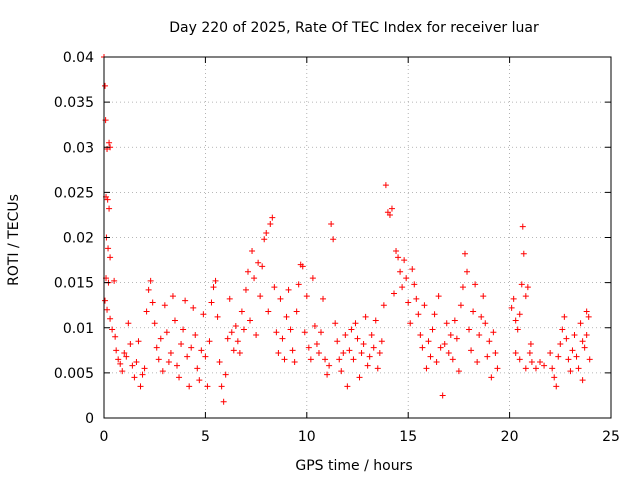  What do you see at coordinates (510, 437) in the screenshot?
I see `x-tick-label: 20` at bounding box center [510, 437].